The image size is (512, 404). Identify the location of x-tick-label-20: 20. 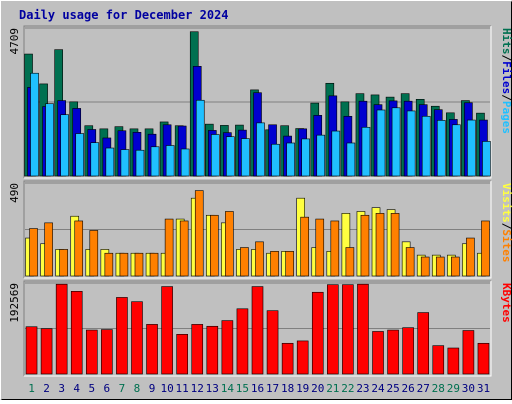
(317, 388).